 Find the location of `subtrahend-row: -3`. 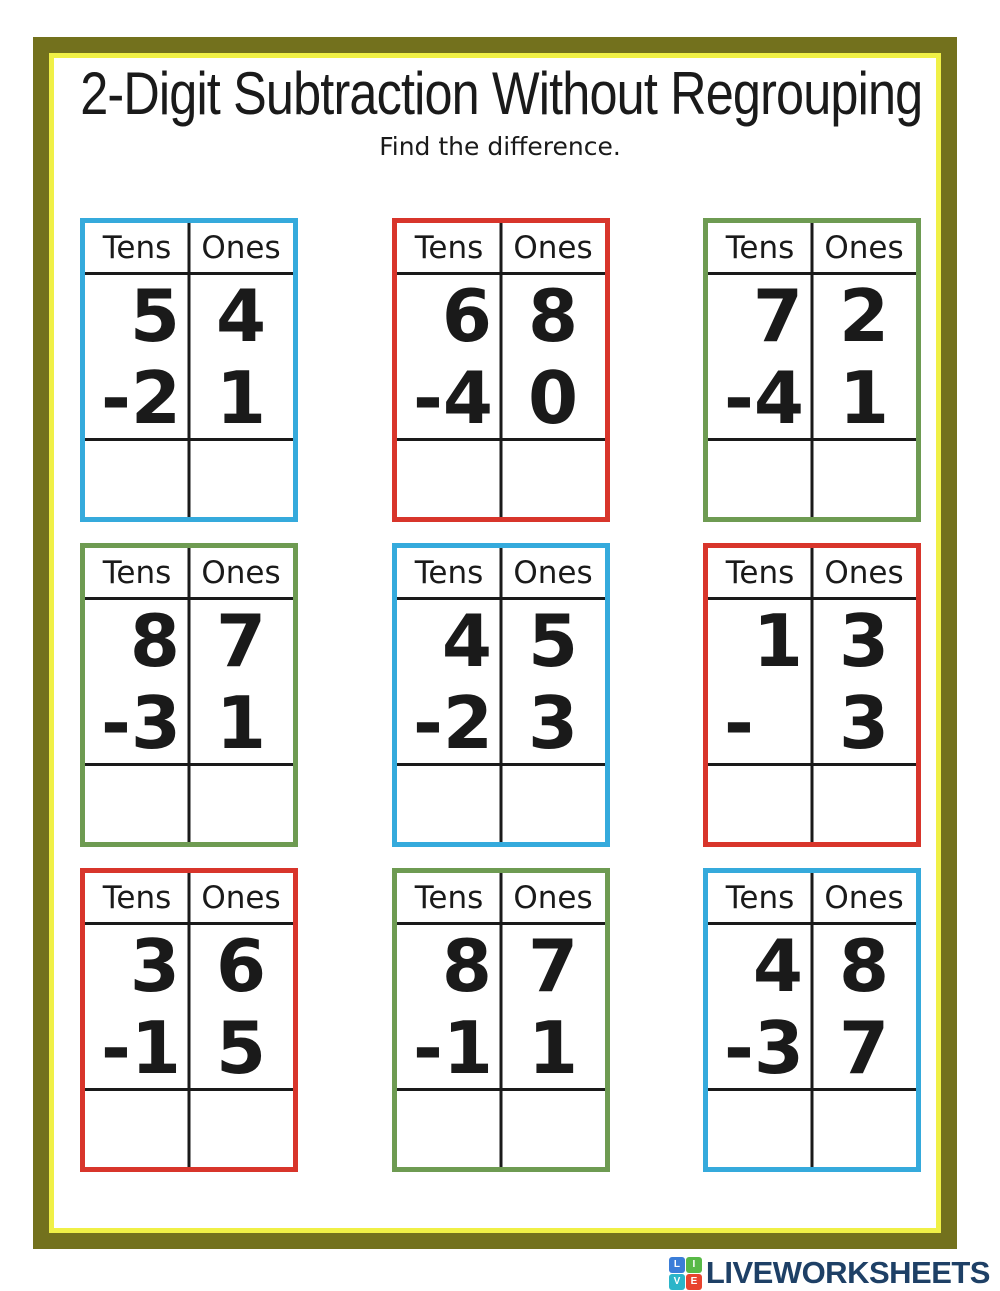

subtrahend-row: -3 is located at coordinates (812, 723).